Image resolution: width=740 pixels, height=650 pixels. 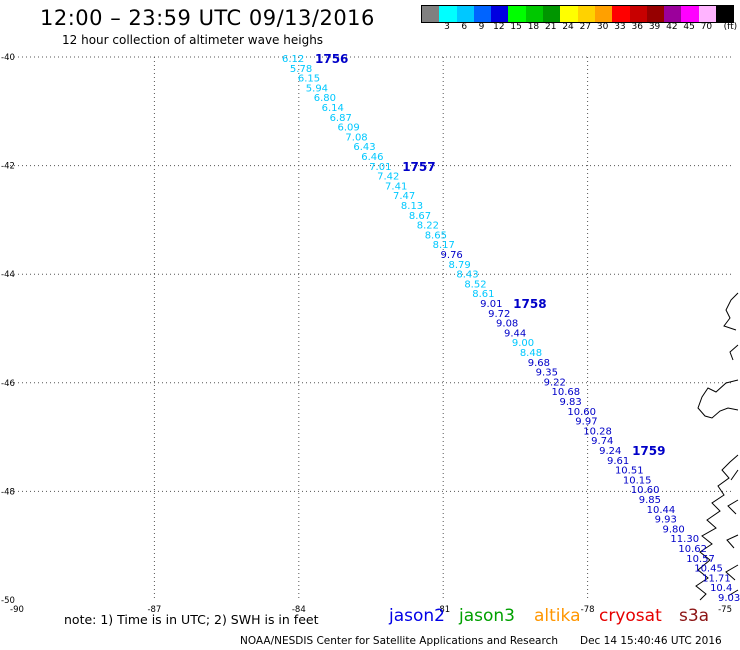 I want to click on legend-tick-label: 70, so click(x=706, y=27).